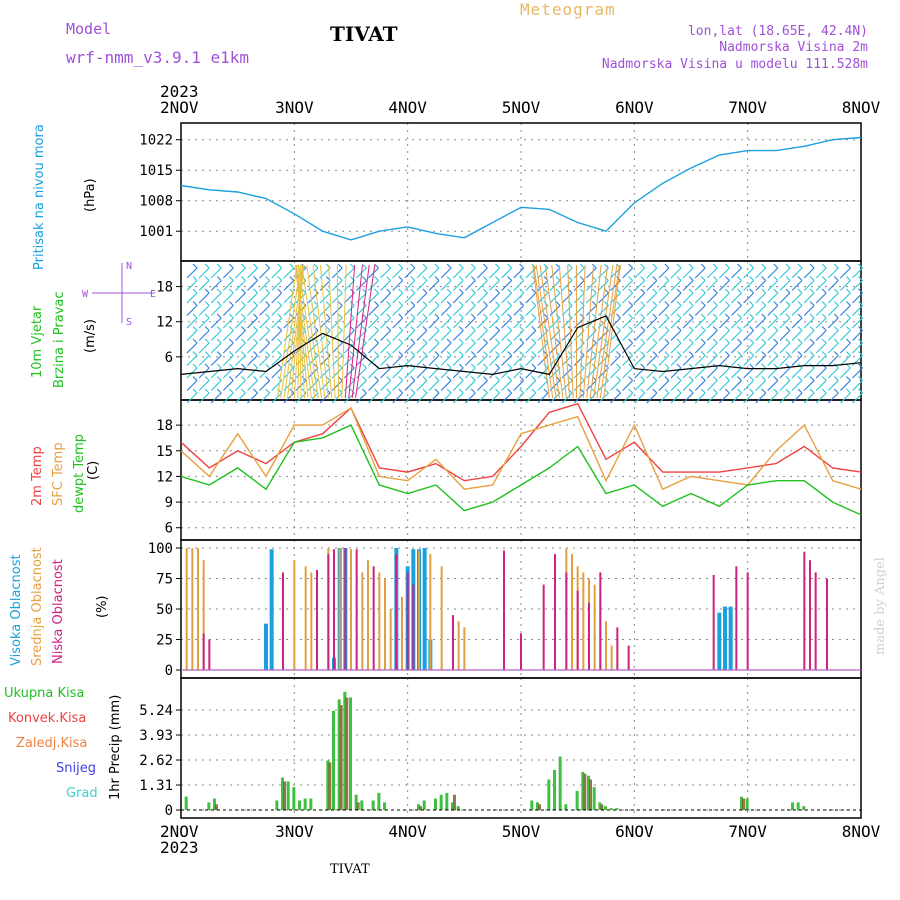 Image resolution: width=900 pixels, height=900 pixels. What do you see at coordinates (153, 294) in the screenshot?
I see `compass-e-label: E` at bounding box center [153, 294].